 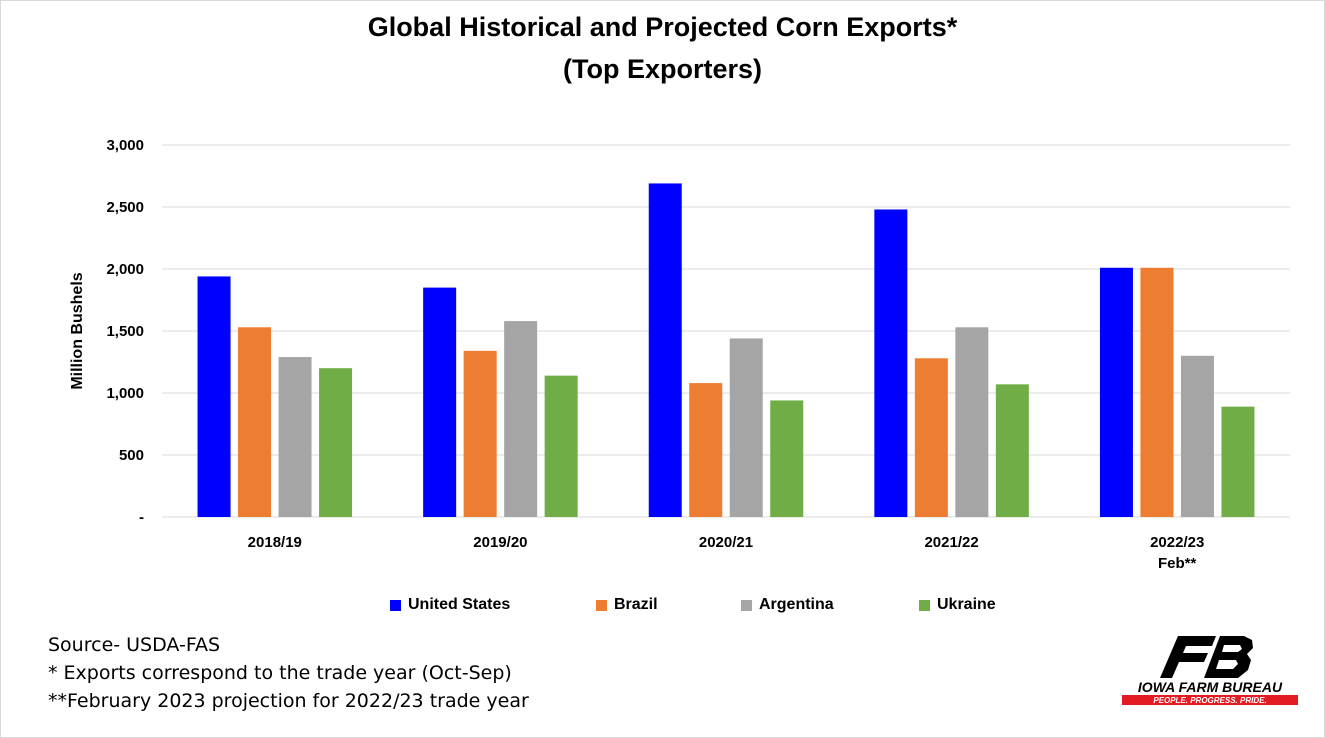 What do you see at coordinates (662, 607) in the screenshot?
I see `legend: United States Brazil Argentina Ukraine` at bounding box center [662, 607].